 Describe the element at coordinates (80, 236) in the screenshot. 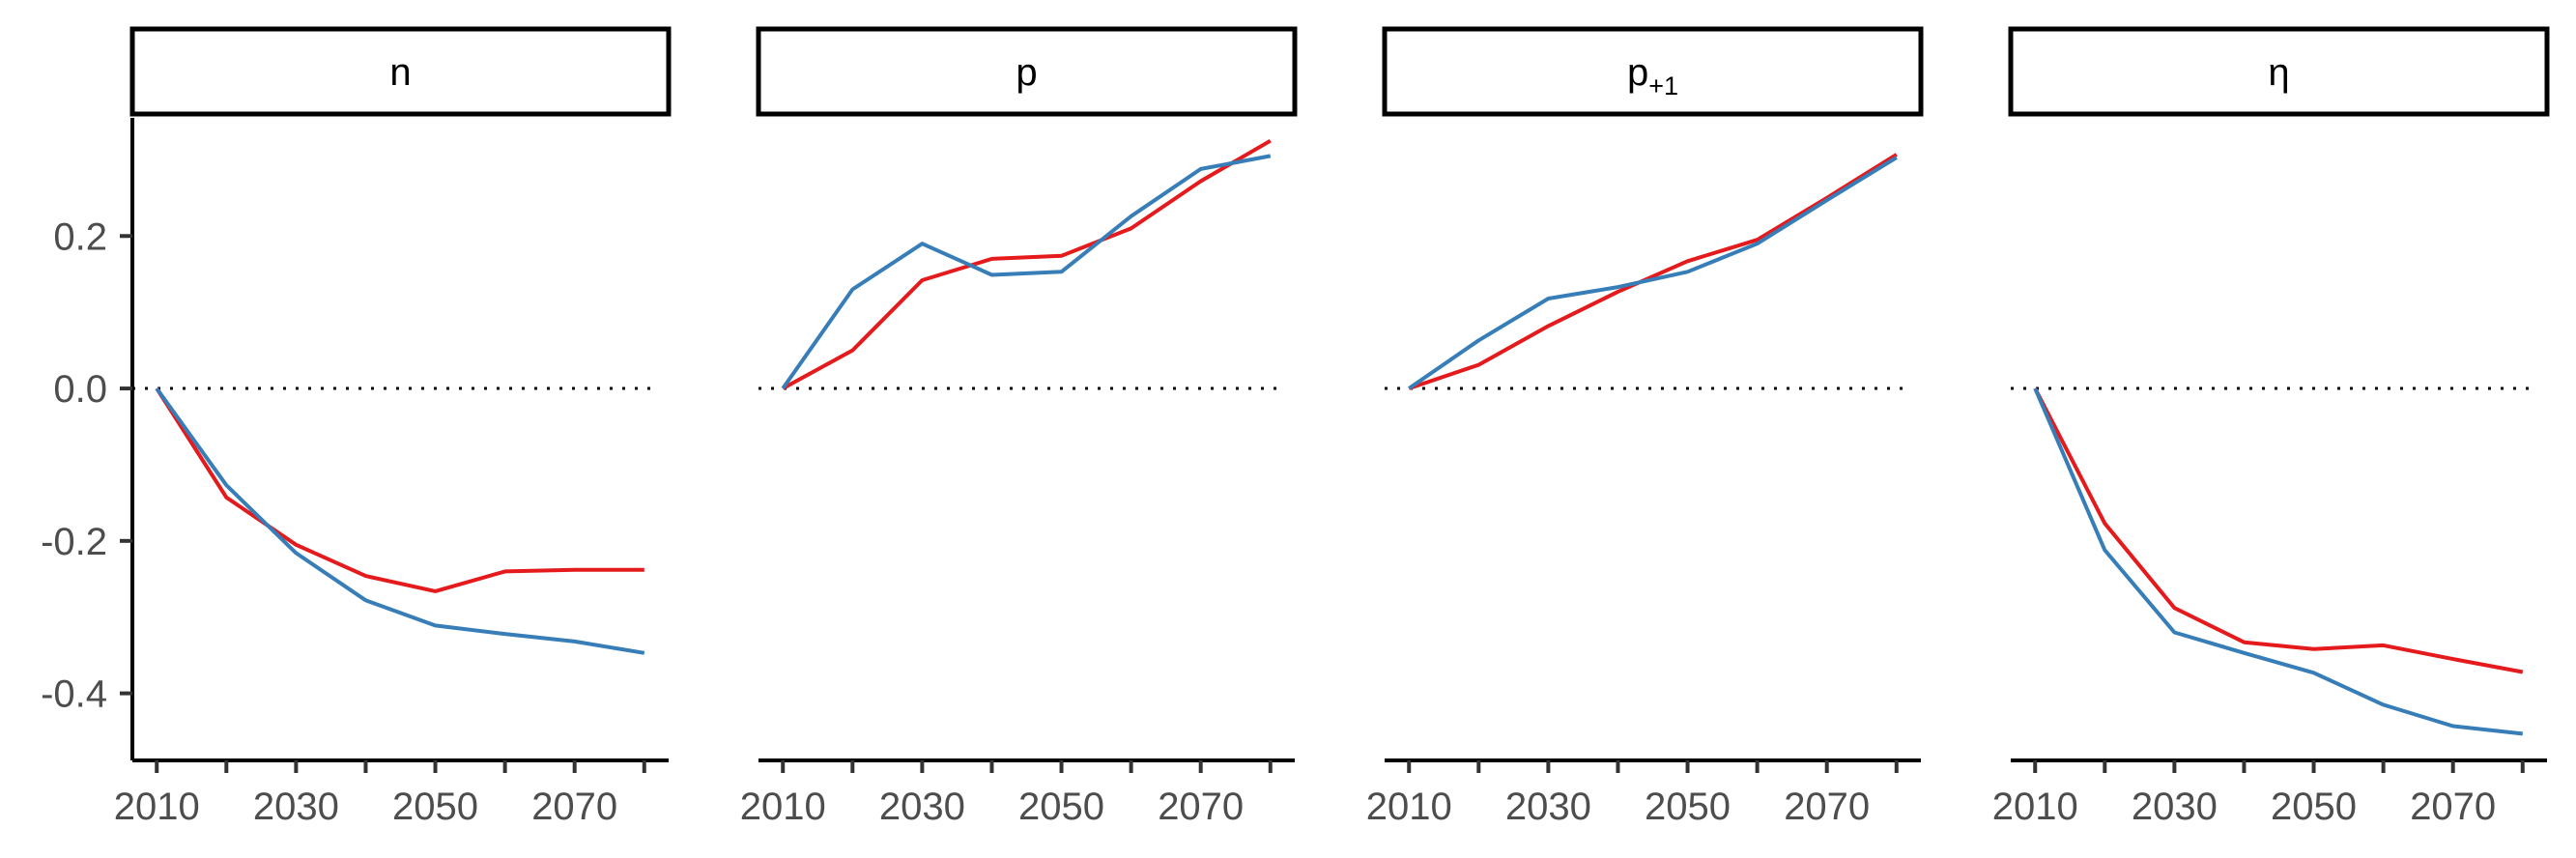

I see `y-tick-label: 0.2` at that location.